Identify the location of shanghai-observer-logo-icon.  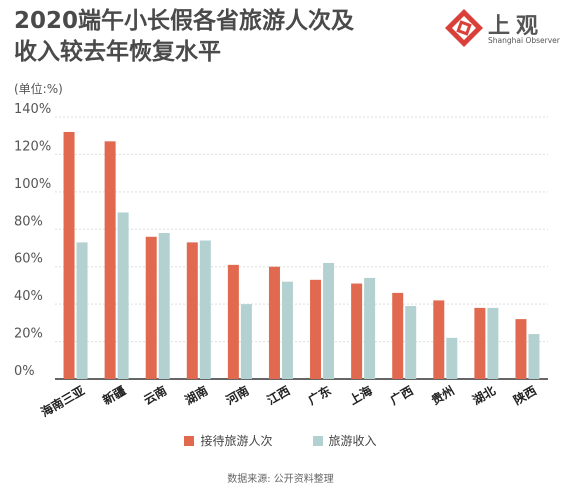
(464, 28).